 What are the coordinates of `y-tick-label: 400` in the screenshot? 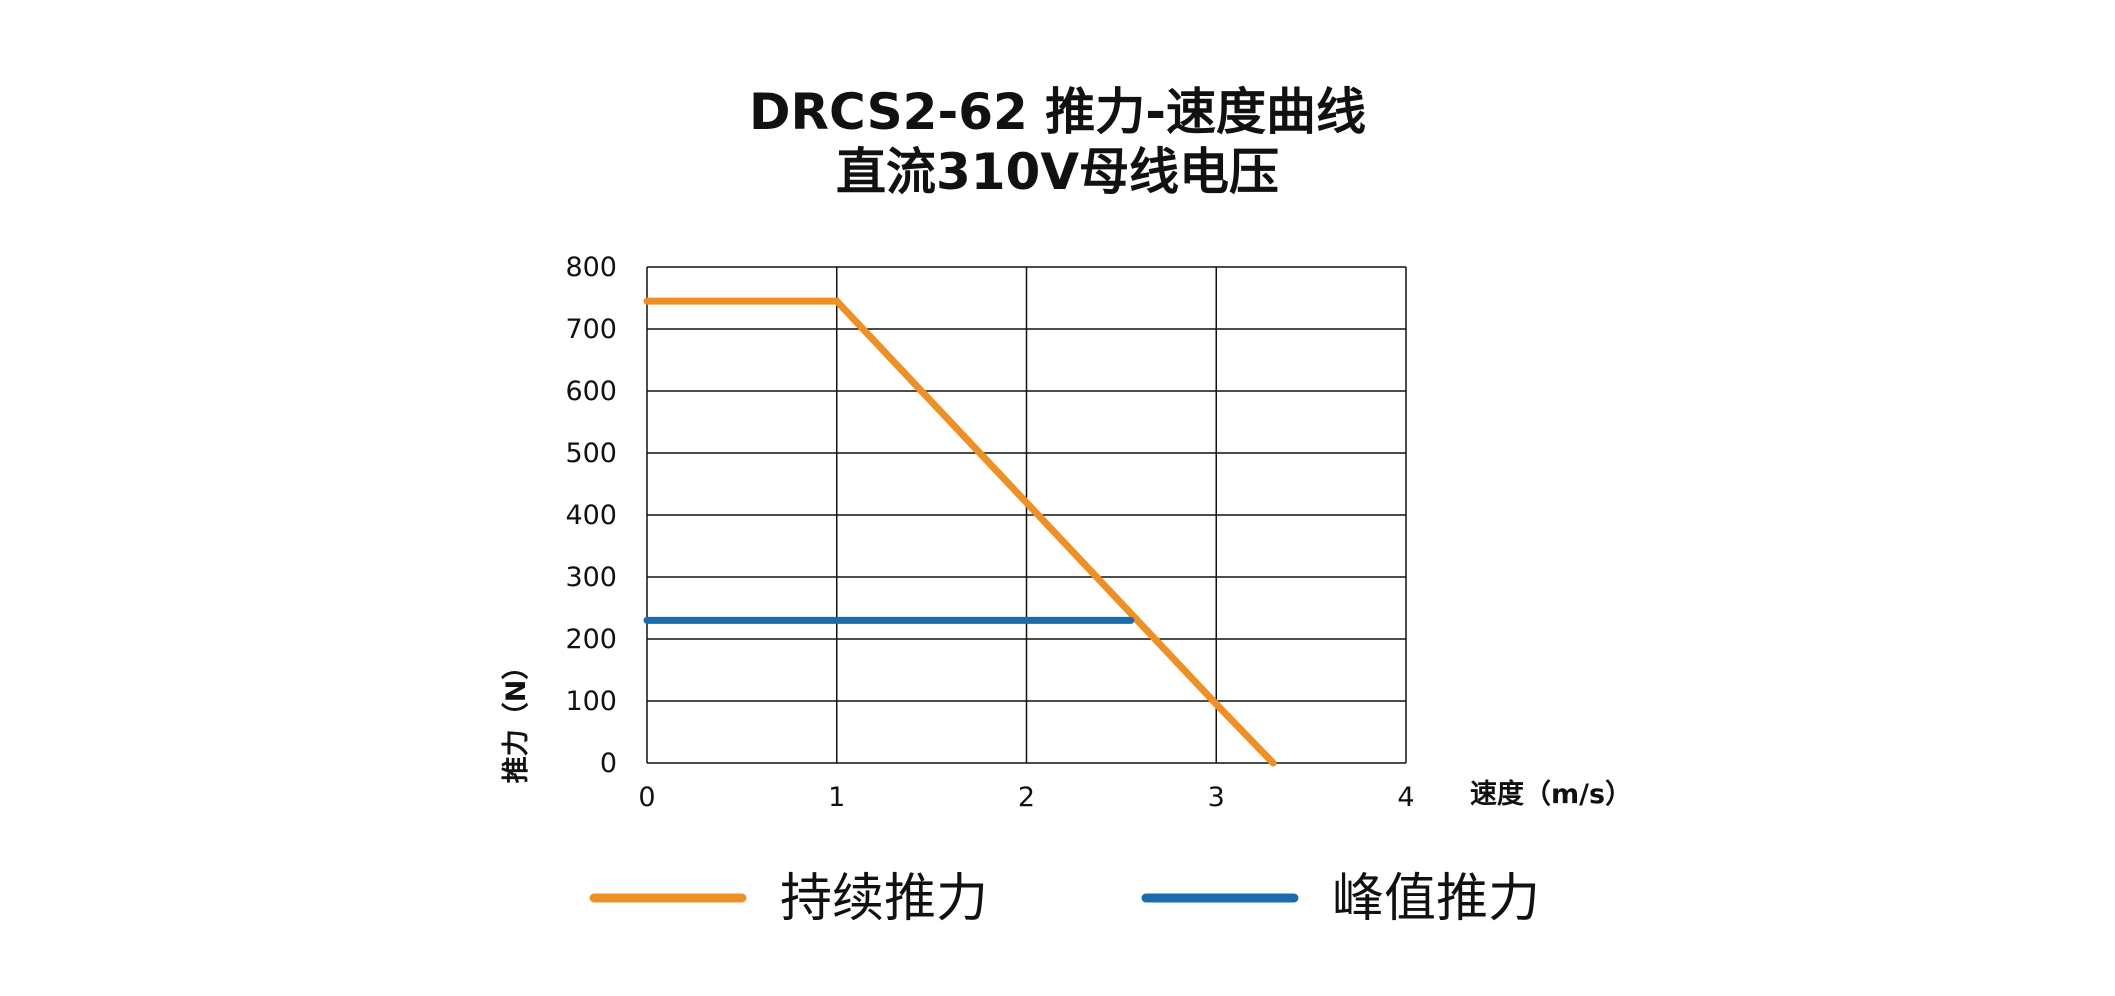 It's located at (591, 515).